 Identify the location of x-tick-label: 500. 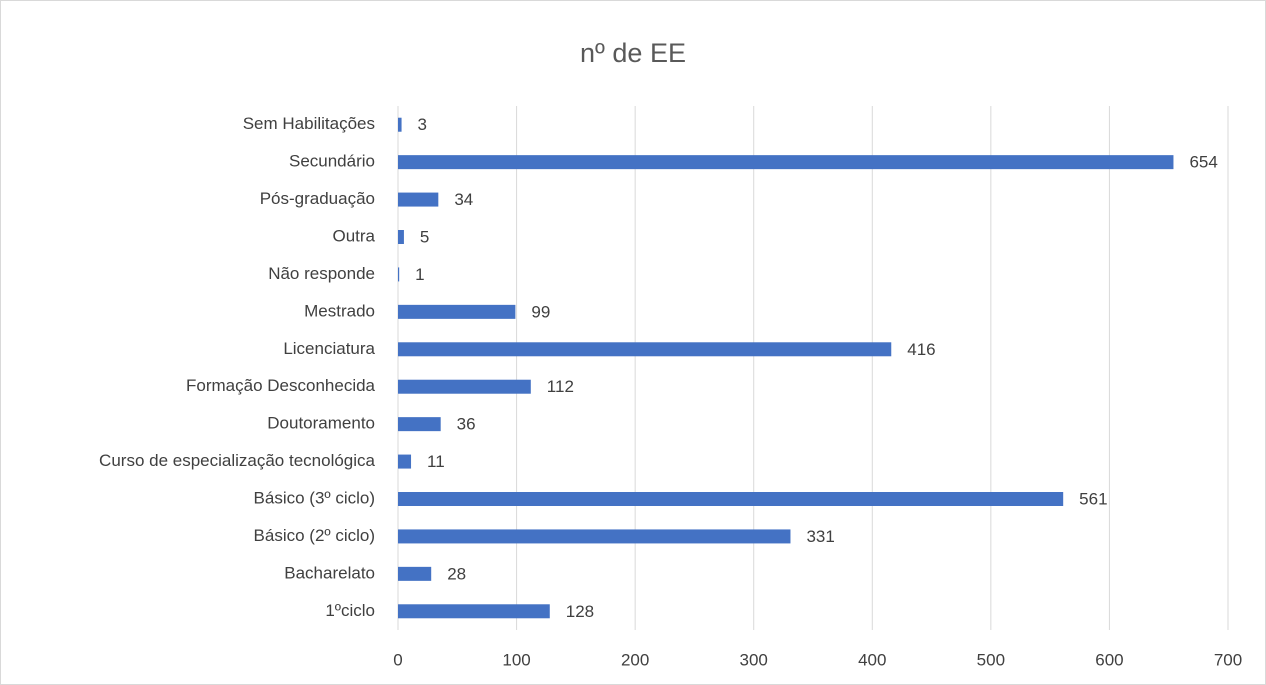
(991, 659).